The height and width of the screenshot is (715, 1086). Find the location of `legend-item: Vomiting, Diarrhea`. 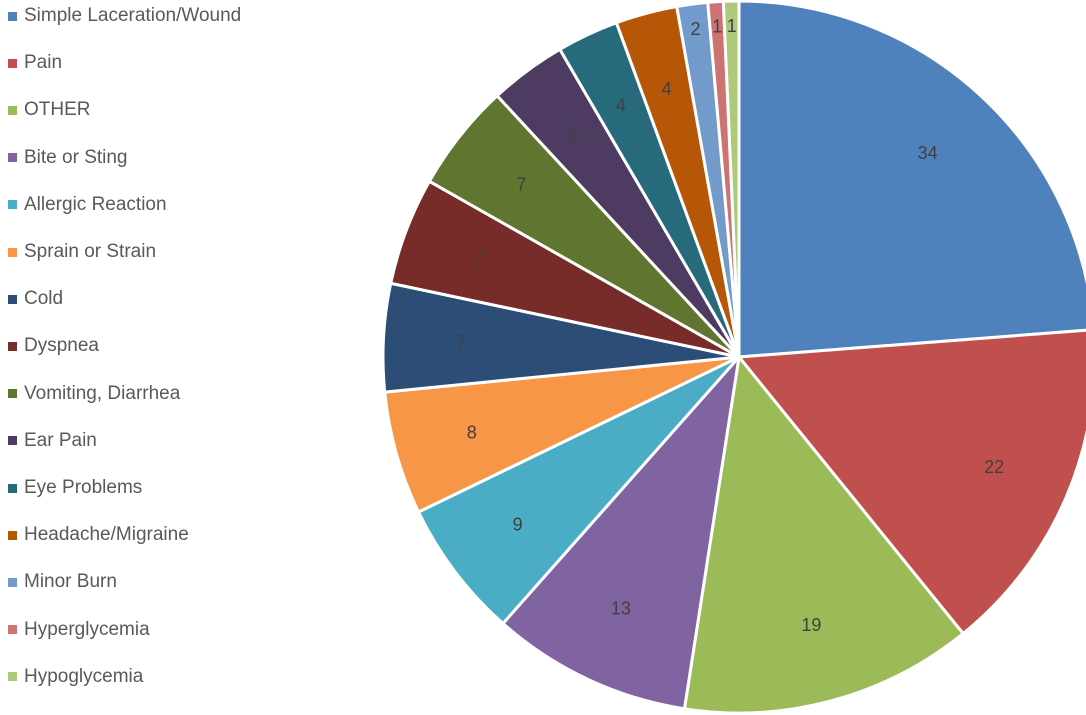

legend-item: Vomiting, Diarrhea is located at coordinates (94, 394).